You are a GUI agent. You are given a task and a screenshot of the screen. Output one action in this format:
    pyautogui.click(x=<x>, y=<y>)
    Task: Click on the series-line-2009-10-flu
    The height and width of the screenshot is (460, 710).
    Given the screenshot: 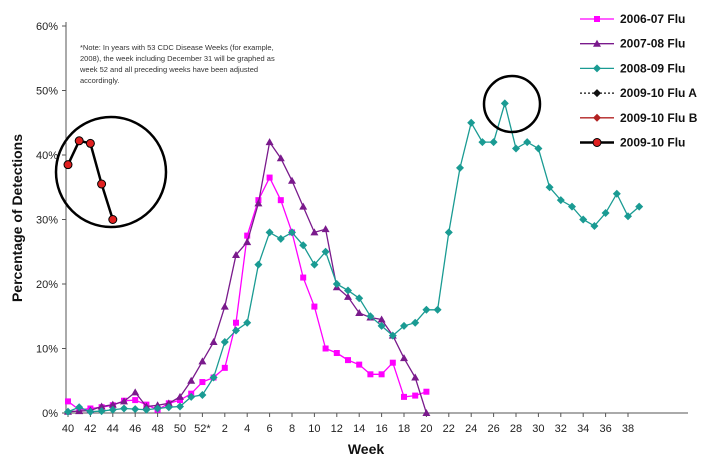 What is the action you would take?
    pyautogui.click(x=90, y=179)
    